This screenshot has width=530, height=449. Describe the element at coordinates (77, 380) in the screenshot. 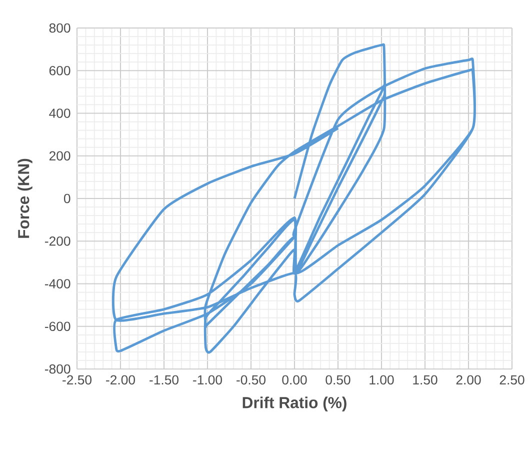

I see `x-tick-label: -2.50` at that location.